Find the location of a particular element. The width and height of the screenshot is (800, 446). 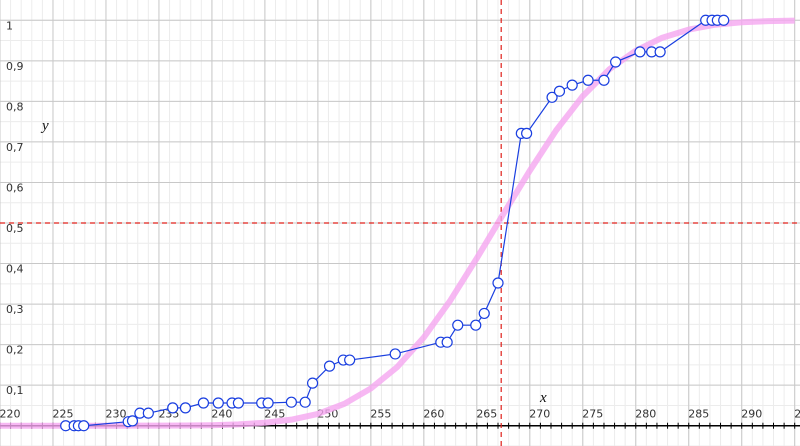

y-tick-label: 1 is located at coordinates (9, 25).